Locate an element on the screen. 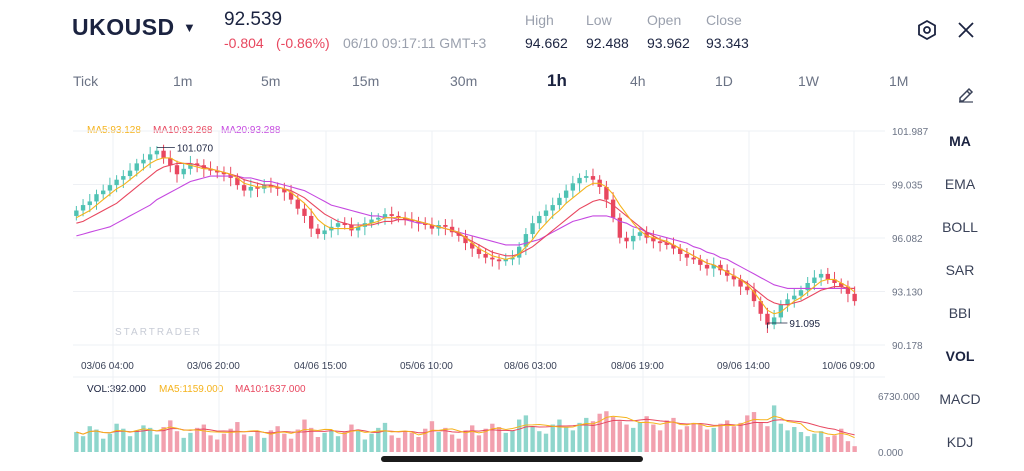  x-tick-label: 03/06 04:00 is located at coordinates (107, 366).